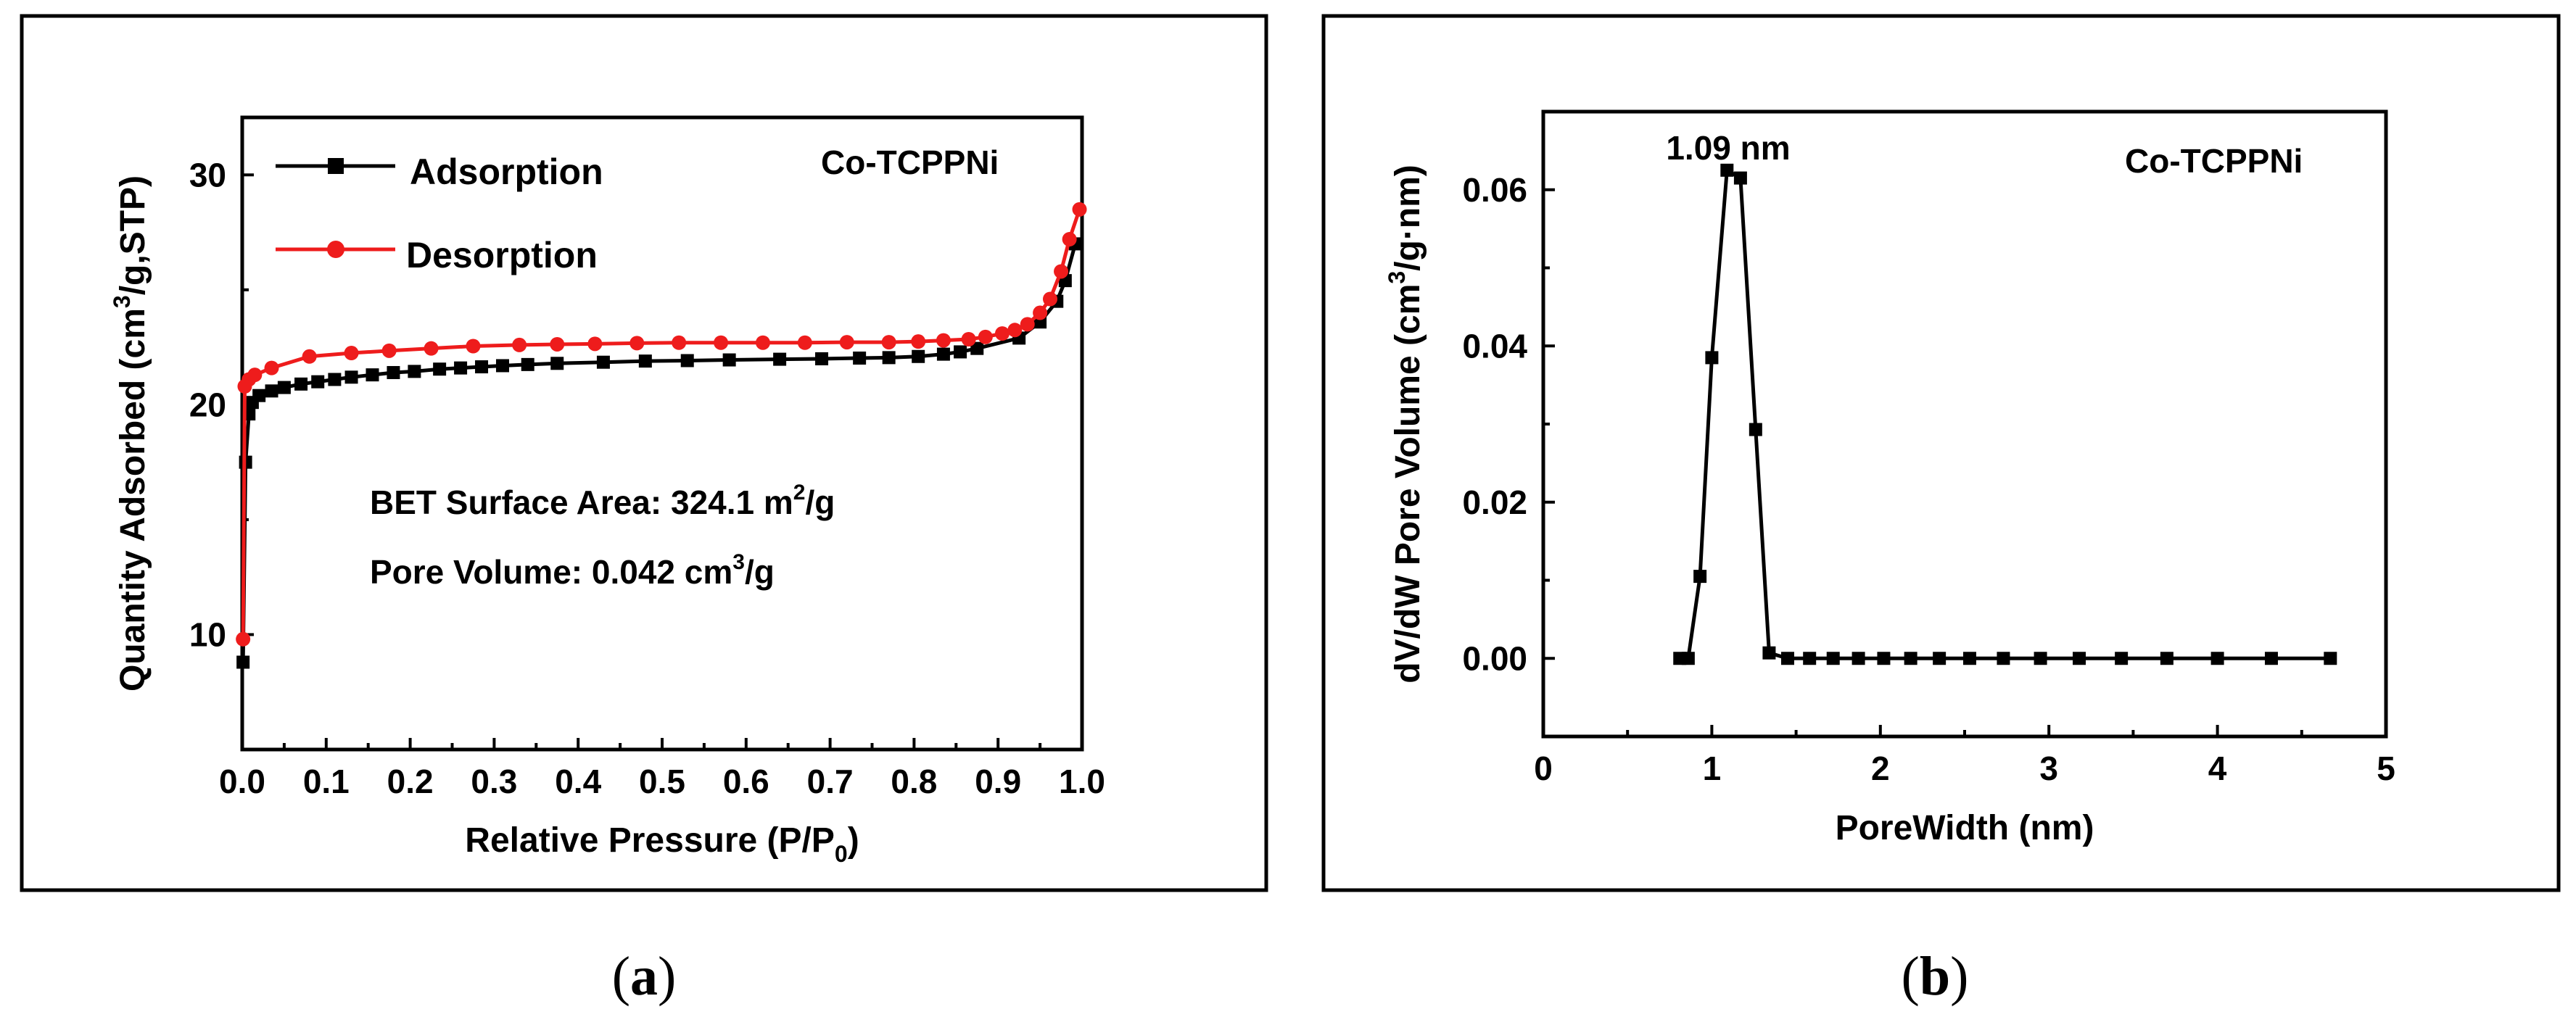  Describe the element at coordinates (1713, 768) in the screenshot. I see `panel-b-x-tick-label: 1` at that location.